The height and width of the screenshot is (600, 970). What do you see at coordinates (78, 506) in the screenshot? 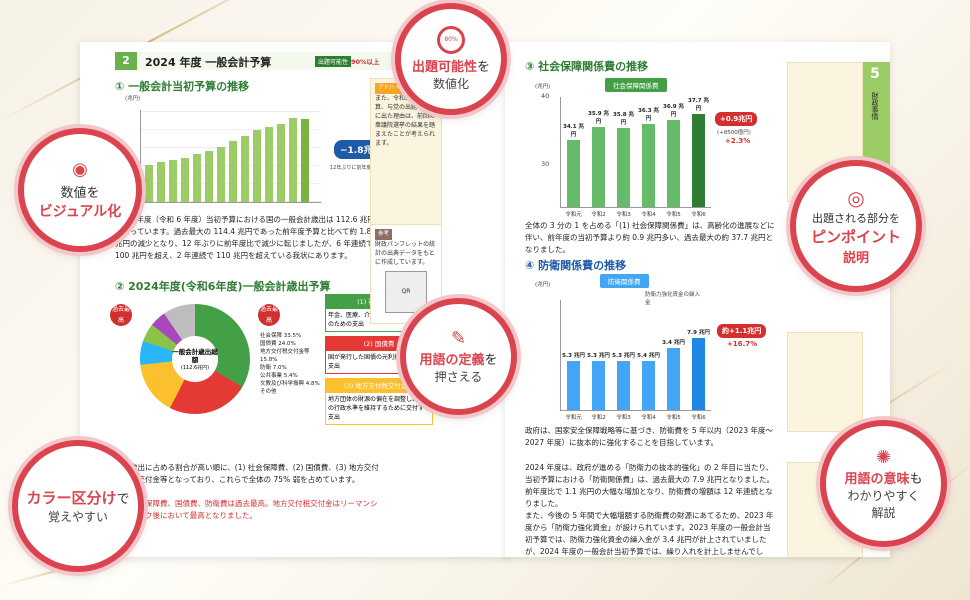
I see `feature-circle-color: カラー区分けで 覚えやすい` at bounding box center [78, 506].